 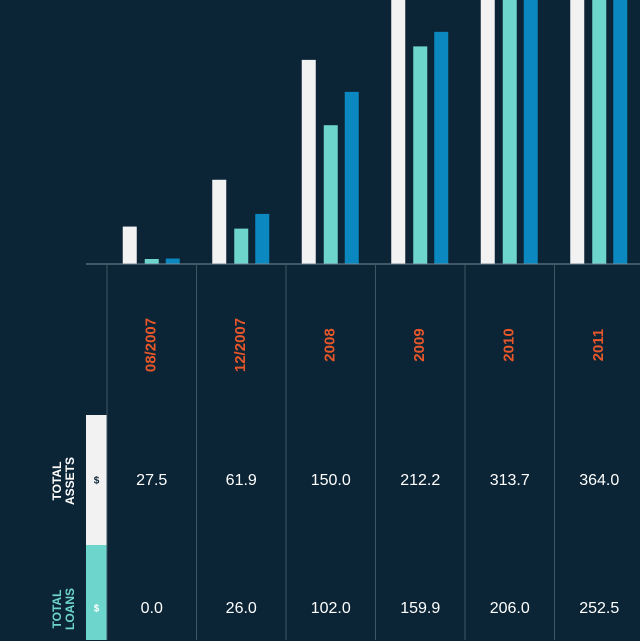 I want to click on x-tick-label: 2009, so click(x=419, y=344).